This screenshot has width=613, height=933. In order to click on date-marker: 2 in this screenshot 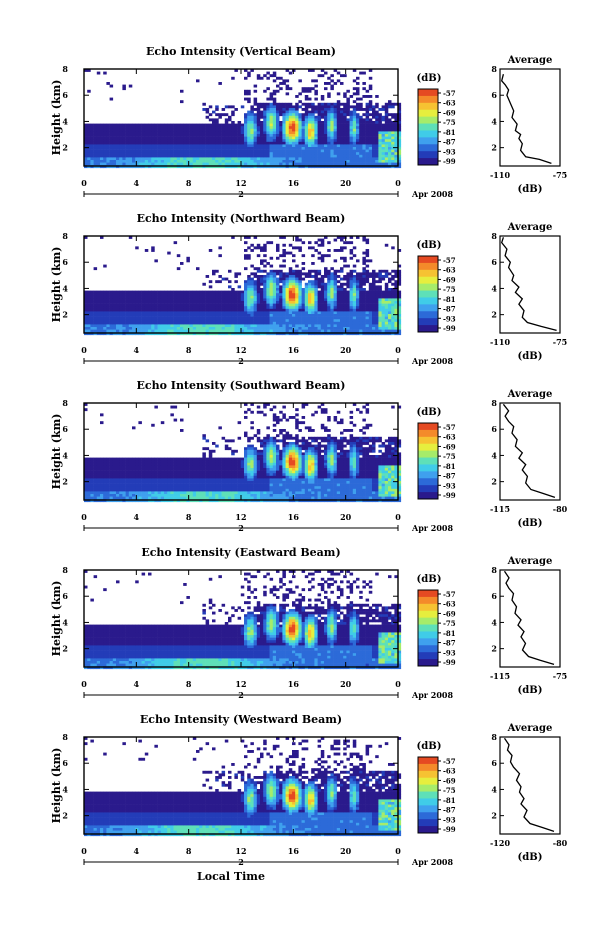, I will do `click(241, 194)`.